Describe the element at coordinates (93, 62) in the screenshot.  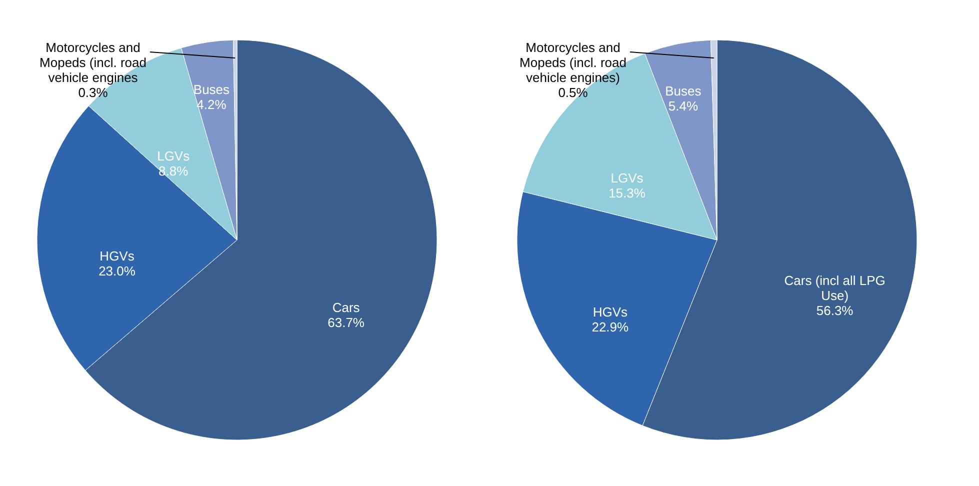
I see `slice-label: Motorcycles and Mopeds (incl. road vehicle engines` at that location.